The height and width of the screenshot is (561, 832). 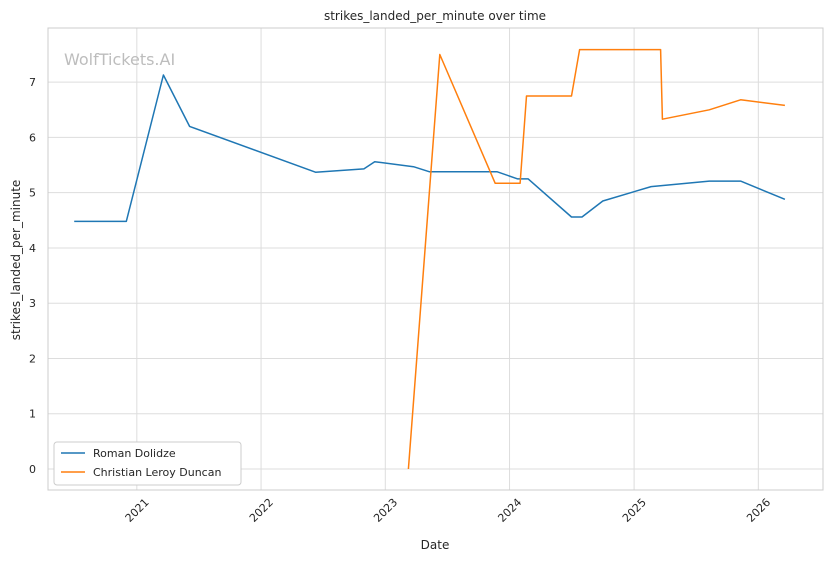 What do you see at coordinates (137, 510) in the screenshot?
I see `x-tick-label: 2021` at bounding box center [137, 510].